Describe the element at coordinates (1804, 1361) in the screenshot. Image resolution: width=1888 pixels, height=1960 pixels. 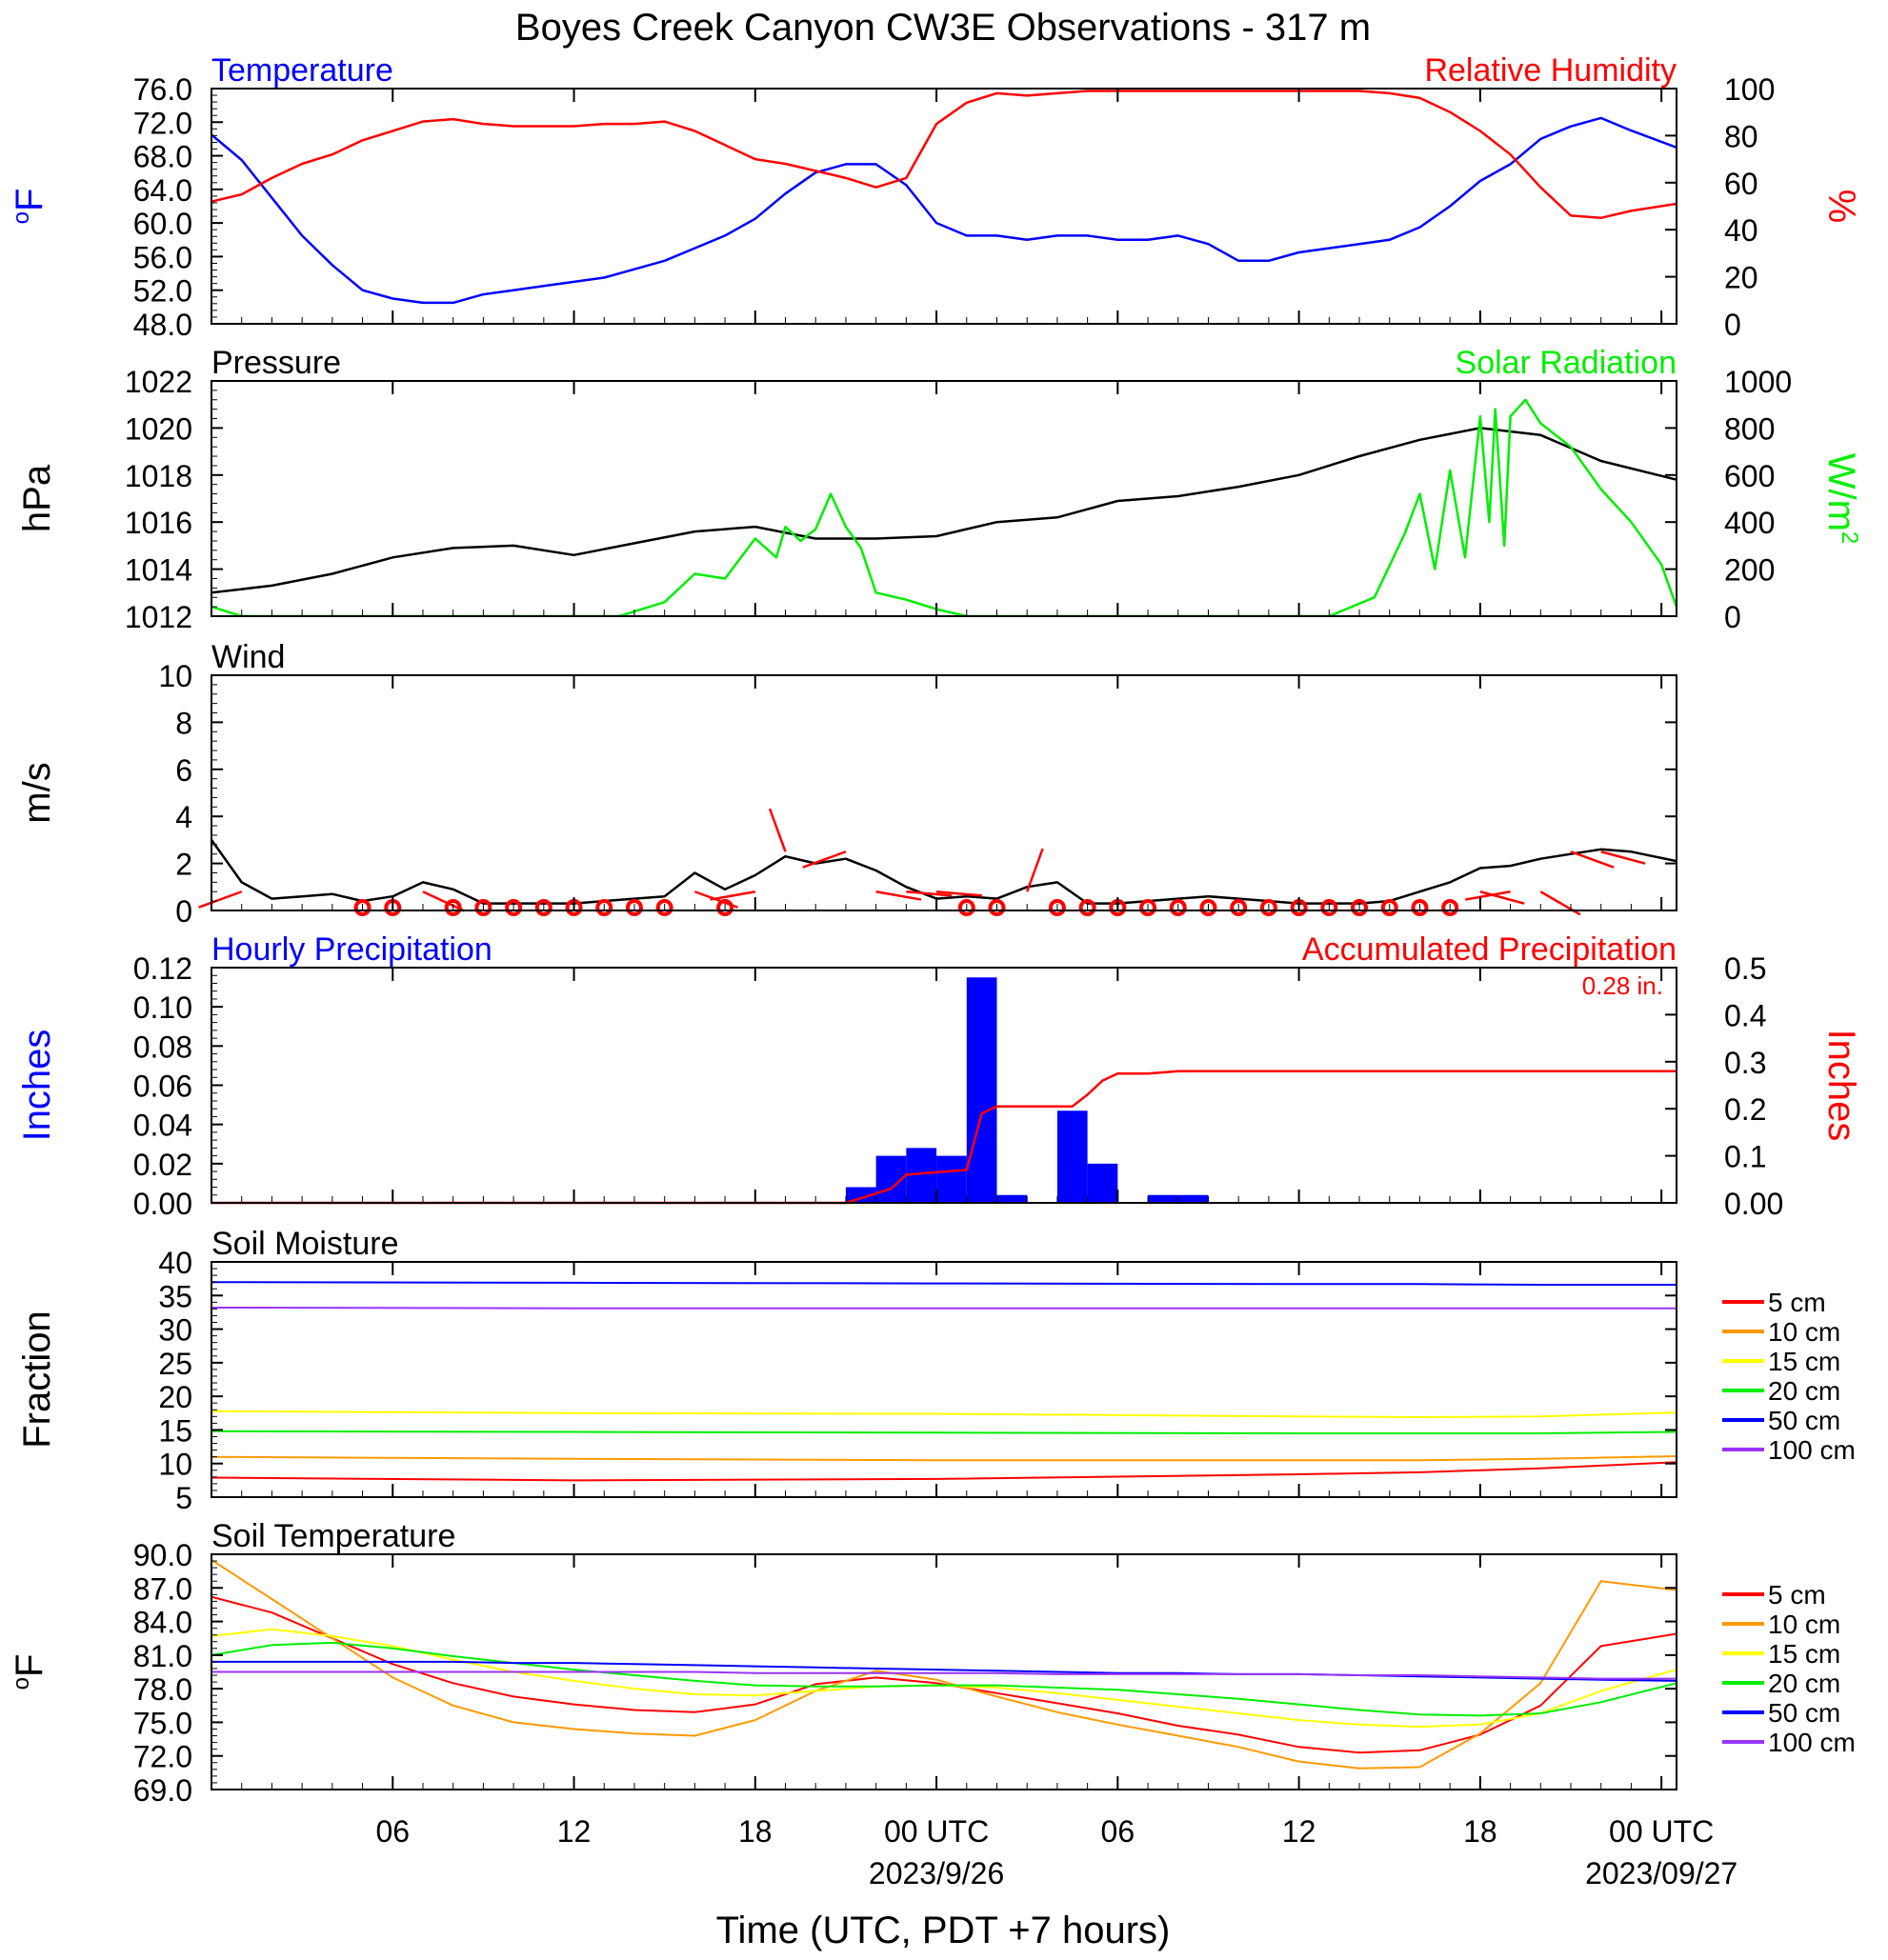
I see `legend-label: 15 cm` at that location.